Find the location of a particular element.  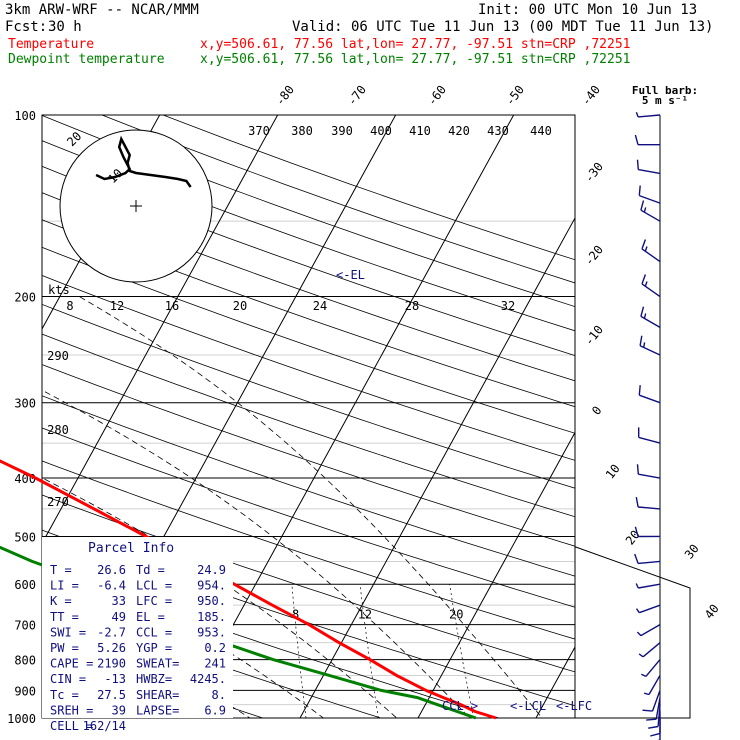

parcel-key: T = is located at coordinates (61, 570).